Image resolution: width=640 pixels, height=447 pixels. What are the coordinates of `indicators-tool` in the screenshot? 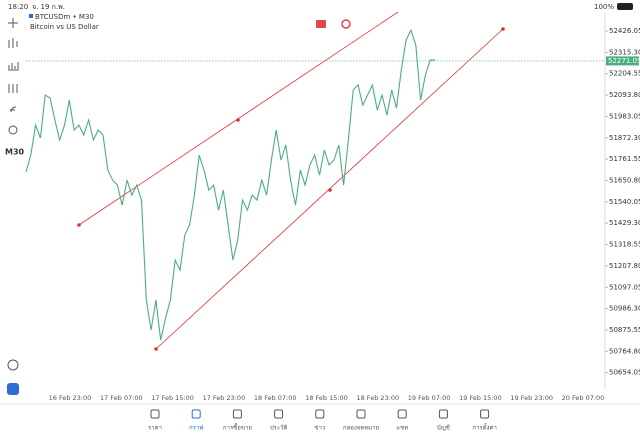 It's located at (13, 66).